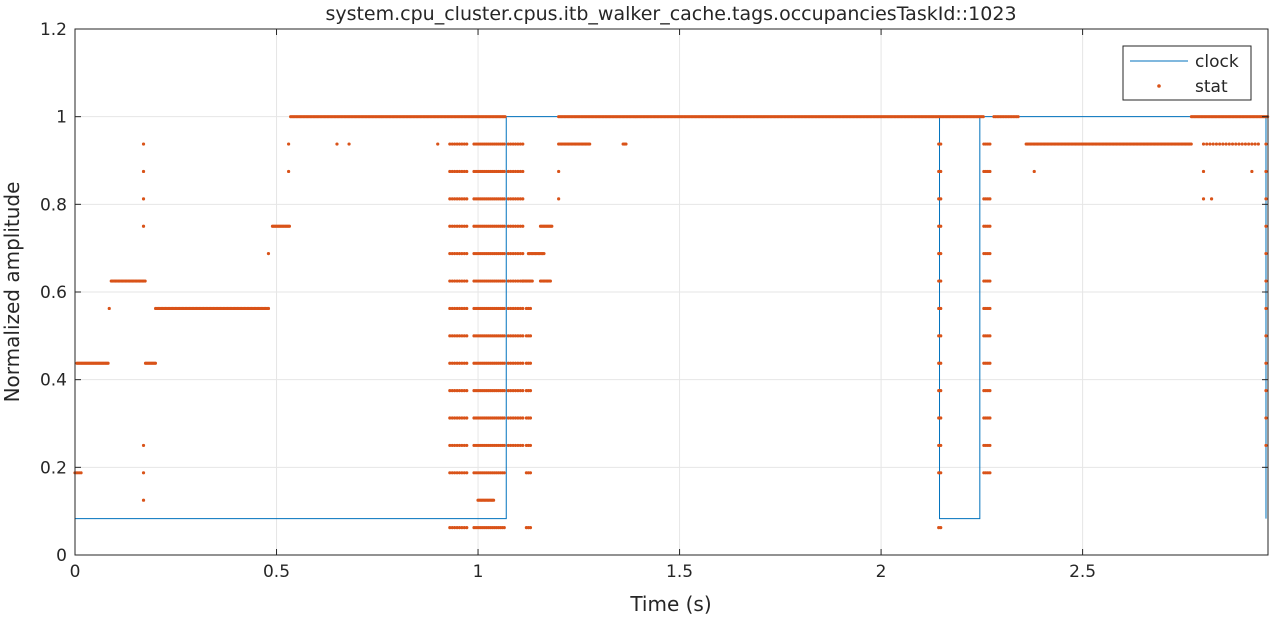 The height and width of the screenshot is (617, 1271). Describe the element at coordinates (53, 293) in the screenshot. I see `y-tick-label: 0.6` at that location.